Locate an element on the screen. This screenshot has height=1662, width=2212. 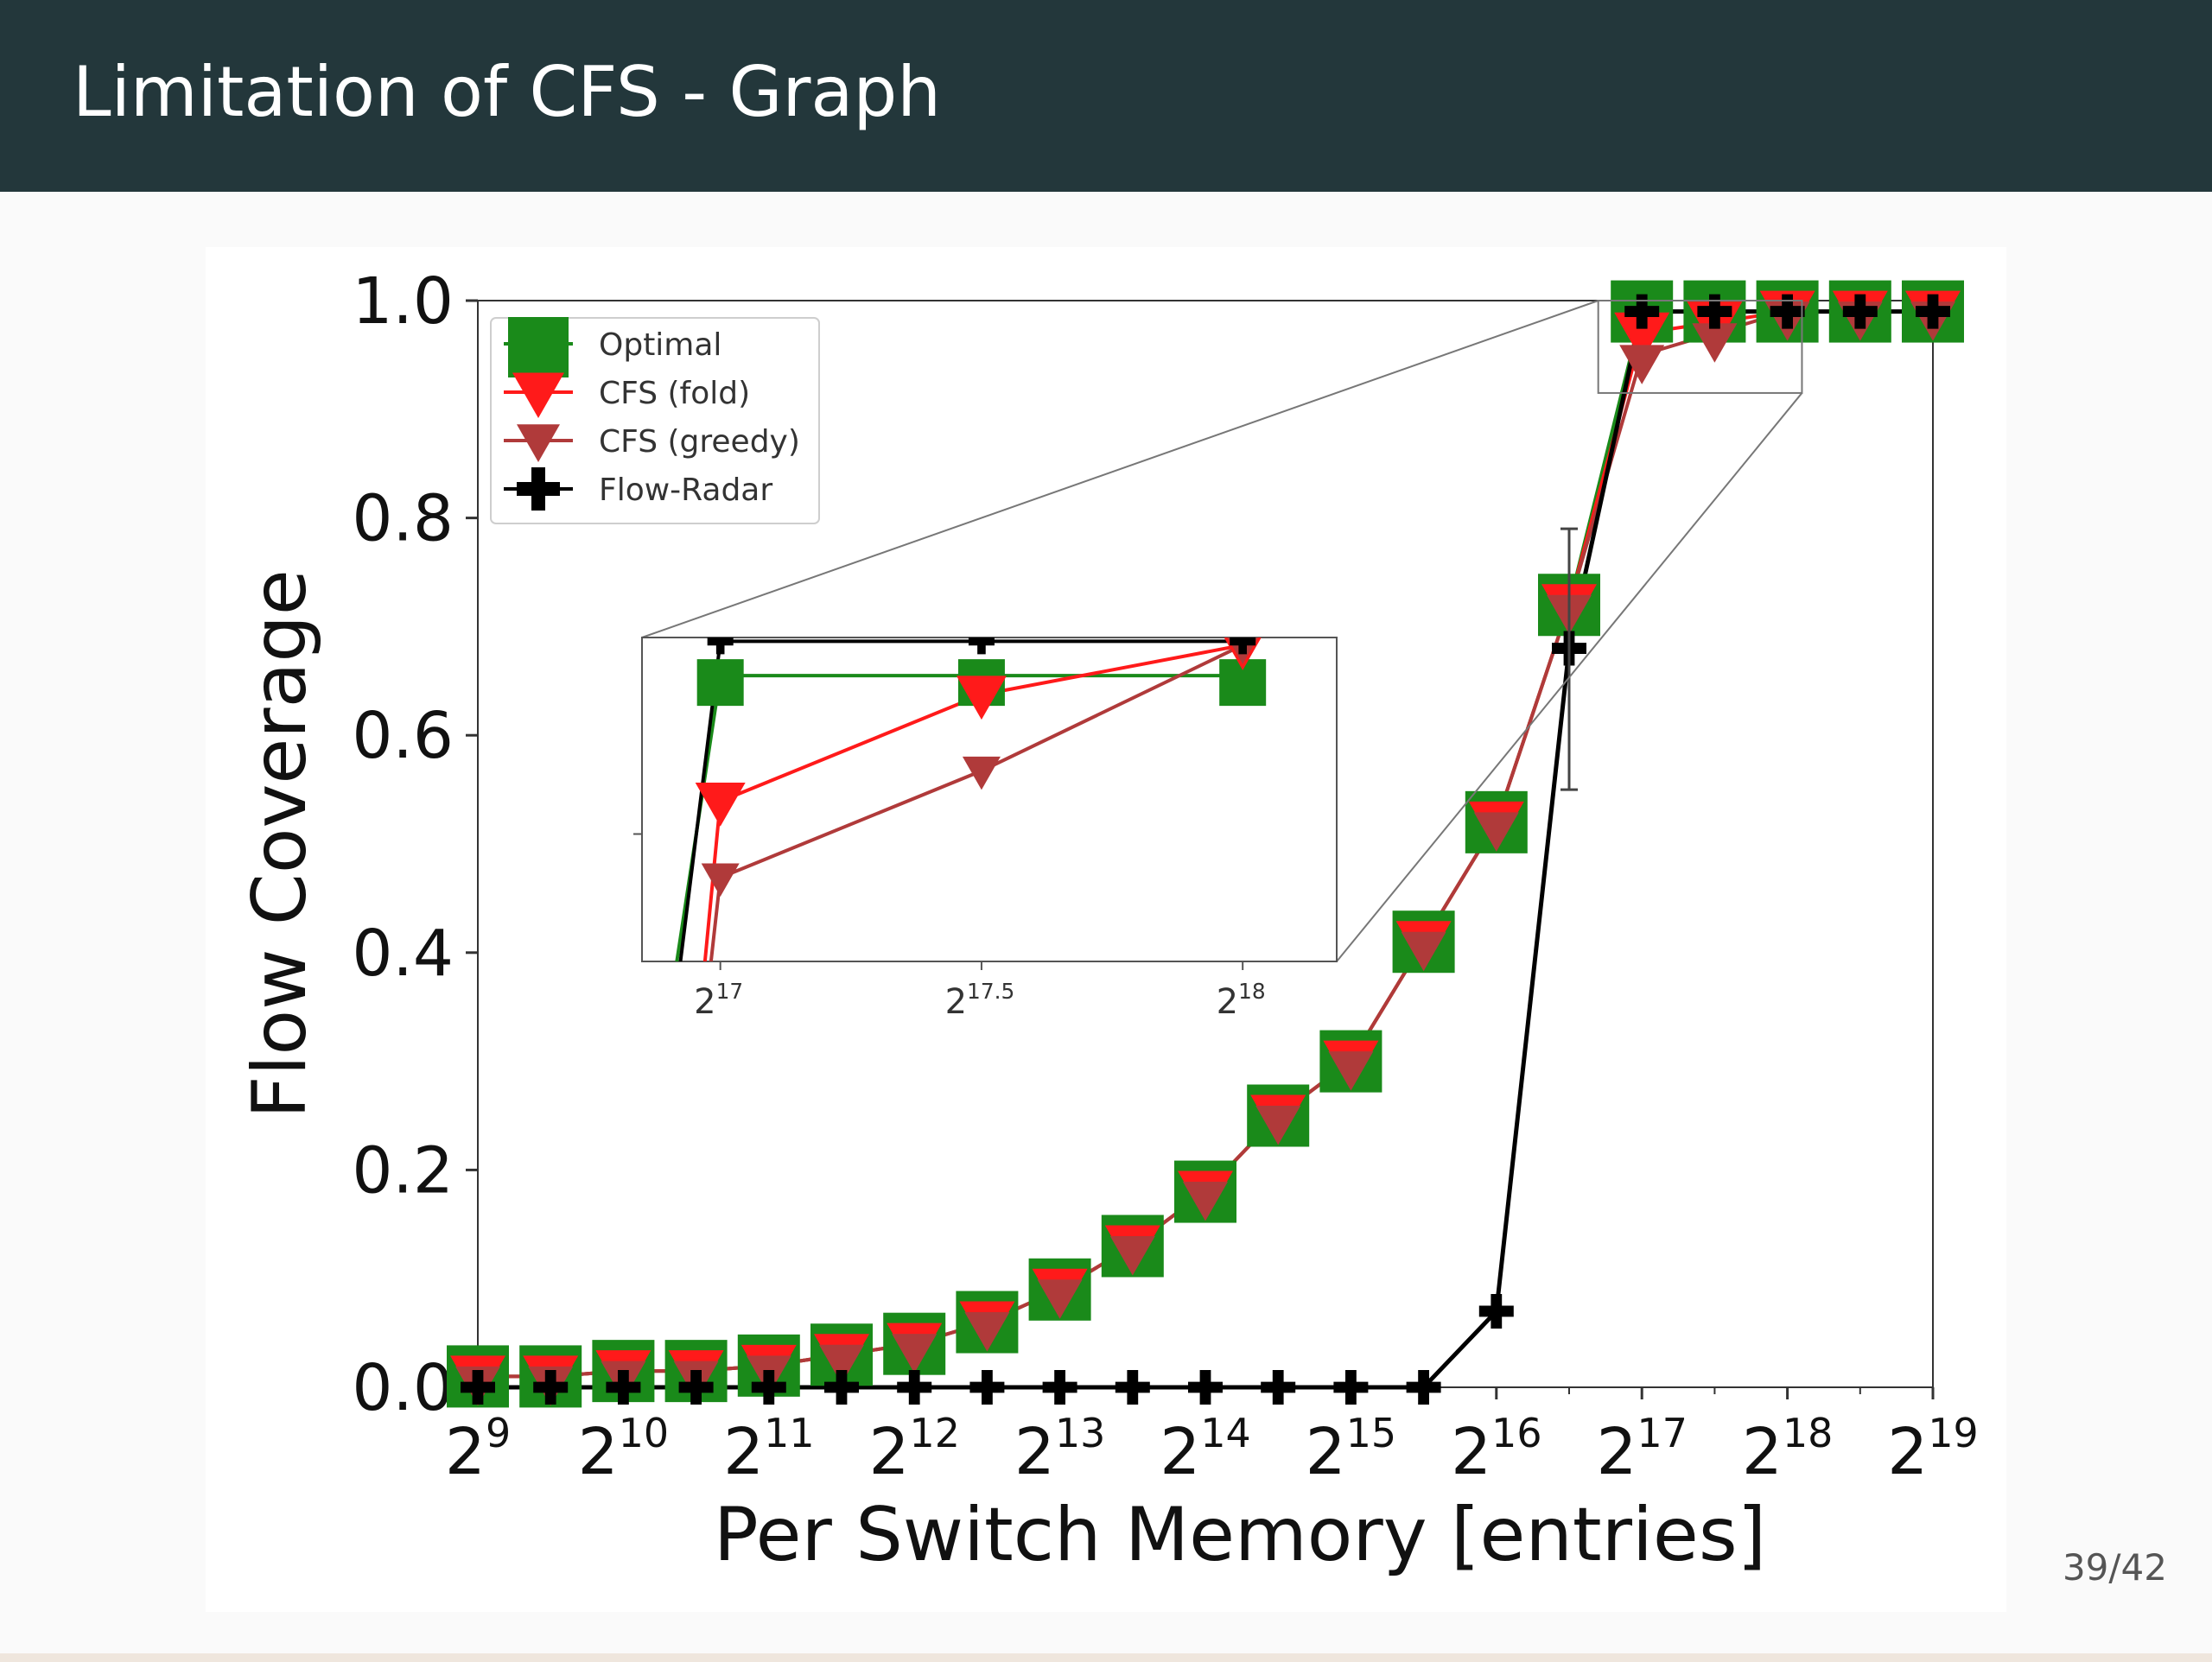
slide-header: Limitation of CFS - Graph is located at coordinates (1106, 96).